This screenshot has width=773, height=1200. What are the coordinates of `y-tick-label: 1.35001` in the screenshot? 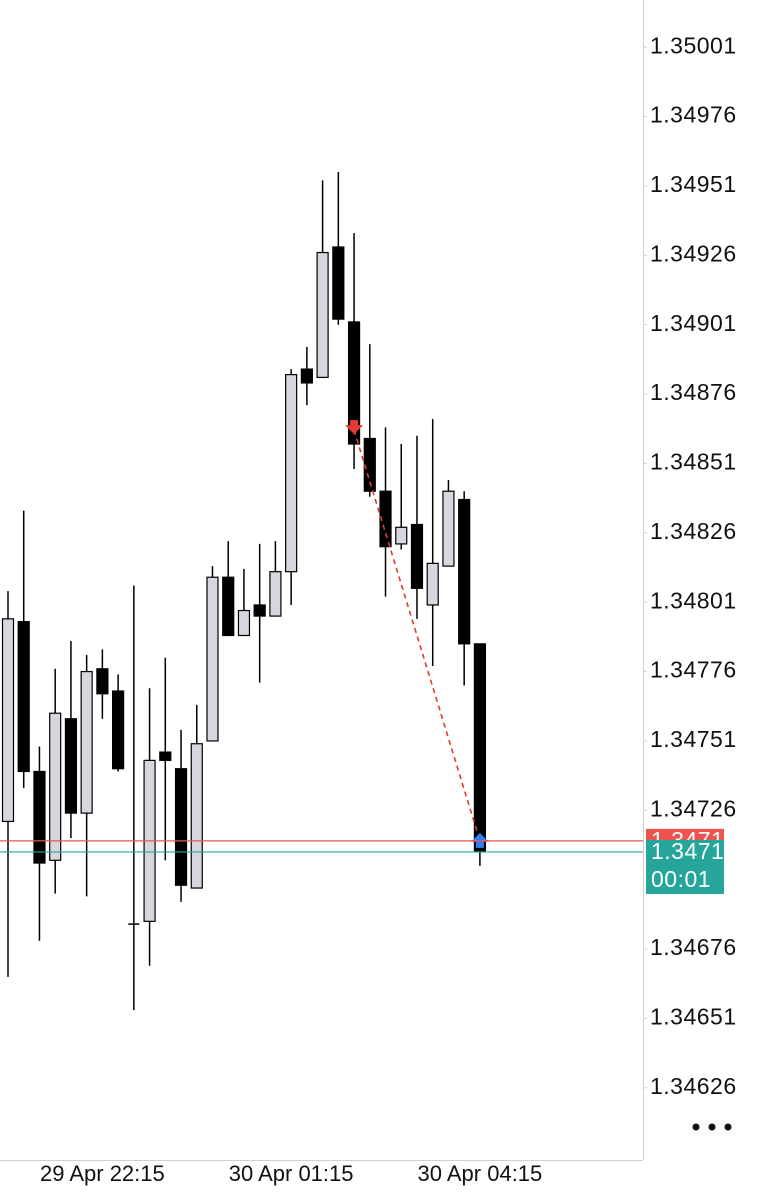 It's located at (693, 45).